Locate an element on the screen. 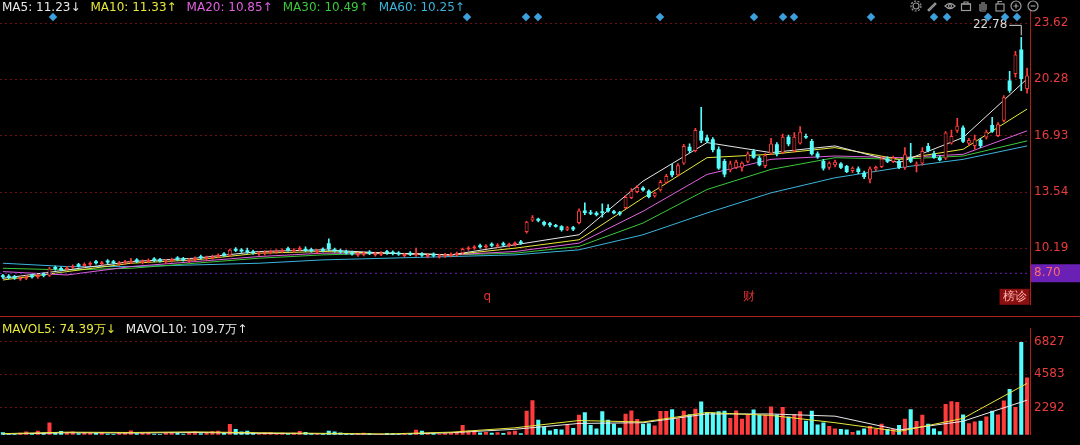  annotation: q is located at coordinates (487, 295).